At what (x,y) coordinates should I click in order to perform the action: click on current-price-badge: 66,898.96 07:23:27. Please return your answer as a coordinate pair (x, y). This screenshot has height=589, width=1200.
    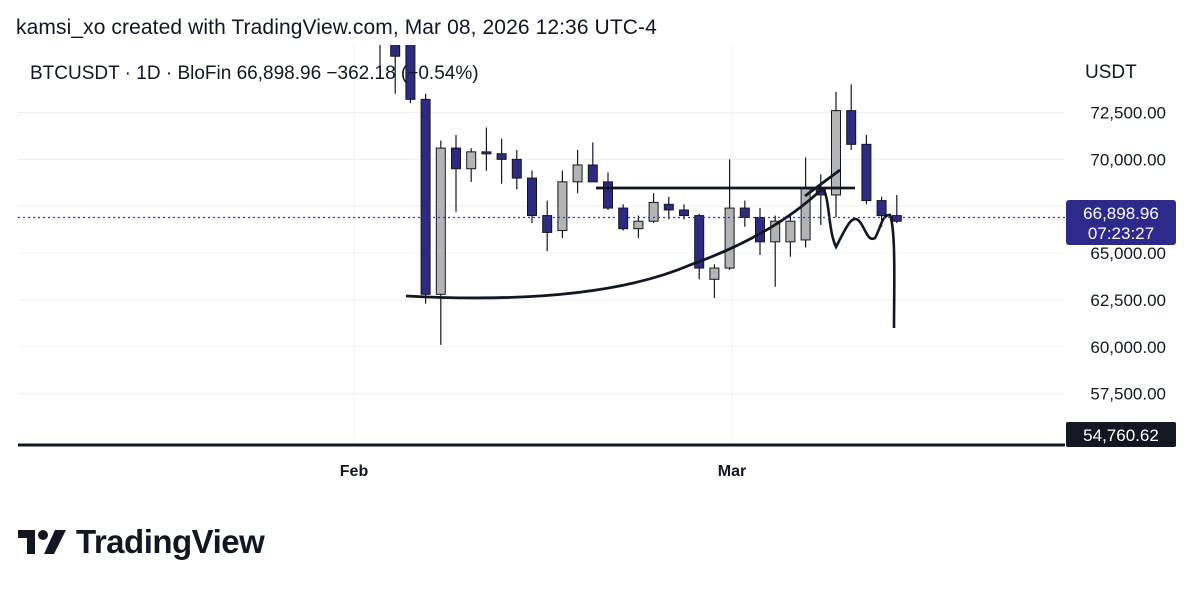
    Looking at the image, I should click on (1121, 222).